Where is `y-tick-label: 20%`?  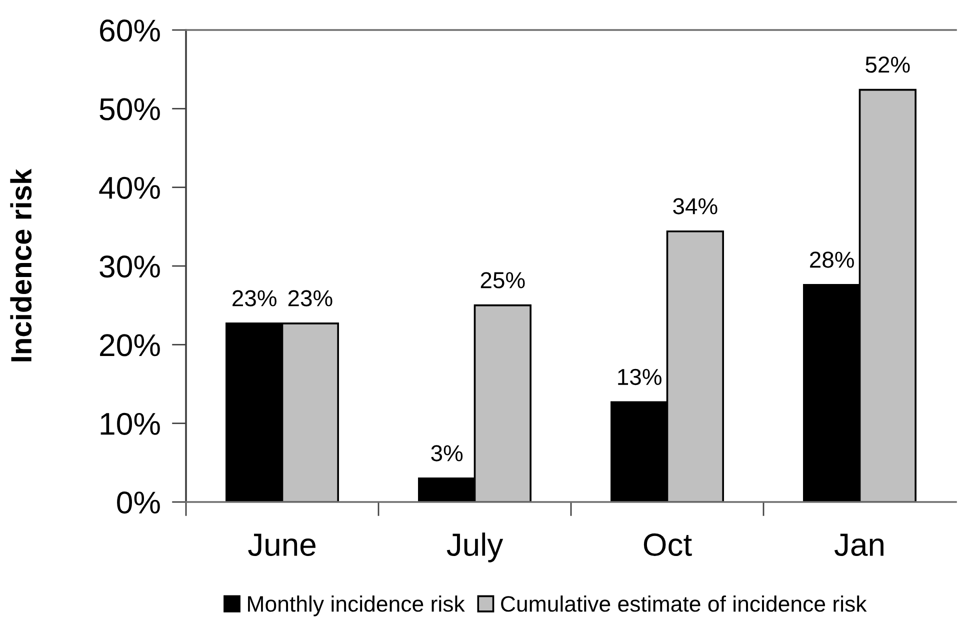 y-tick-label: 20% is located at coordinates (130, 345).